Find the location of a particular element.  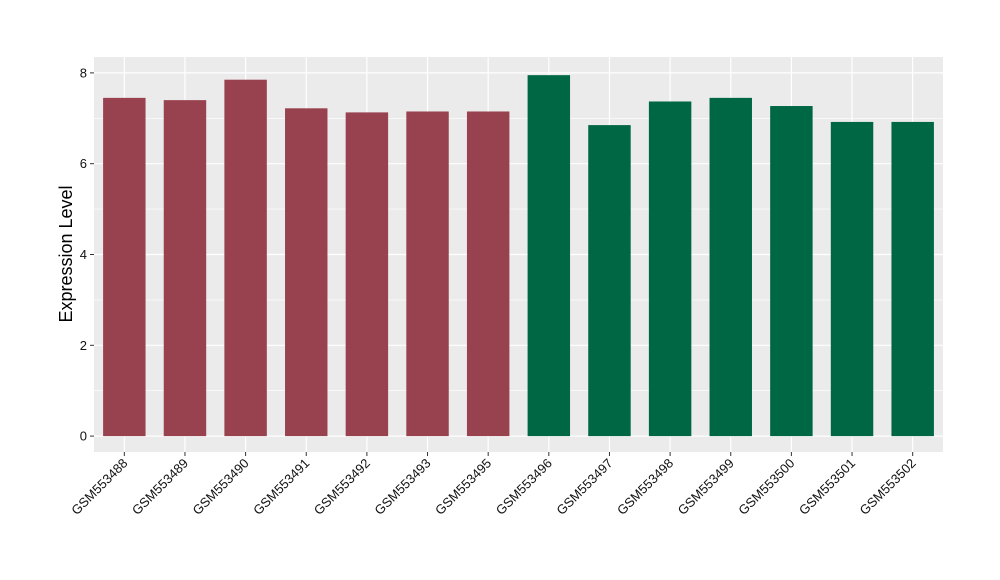

bar-GSM553496 is located at coordinates (549, 256).